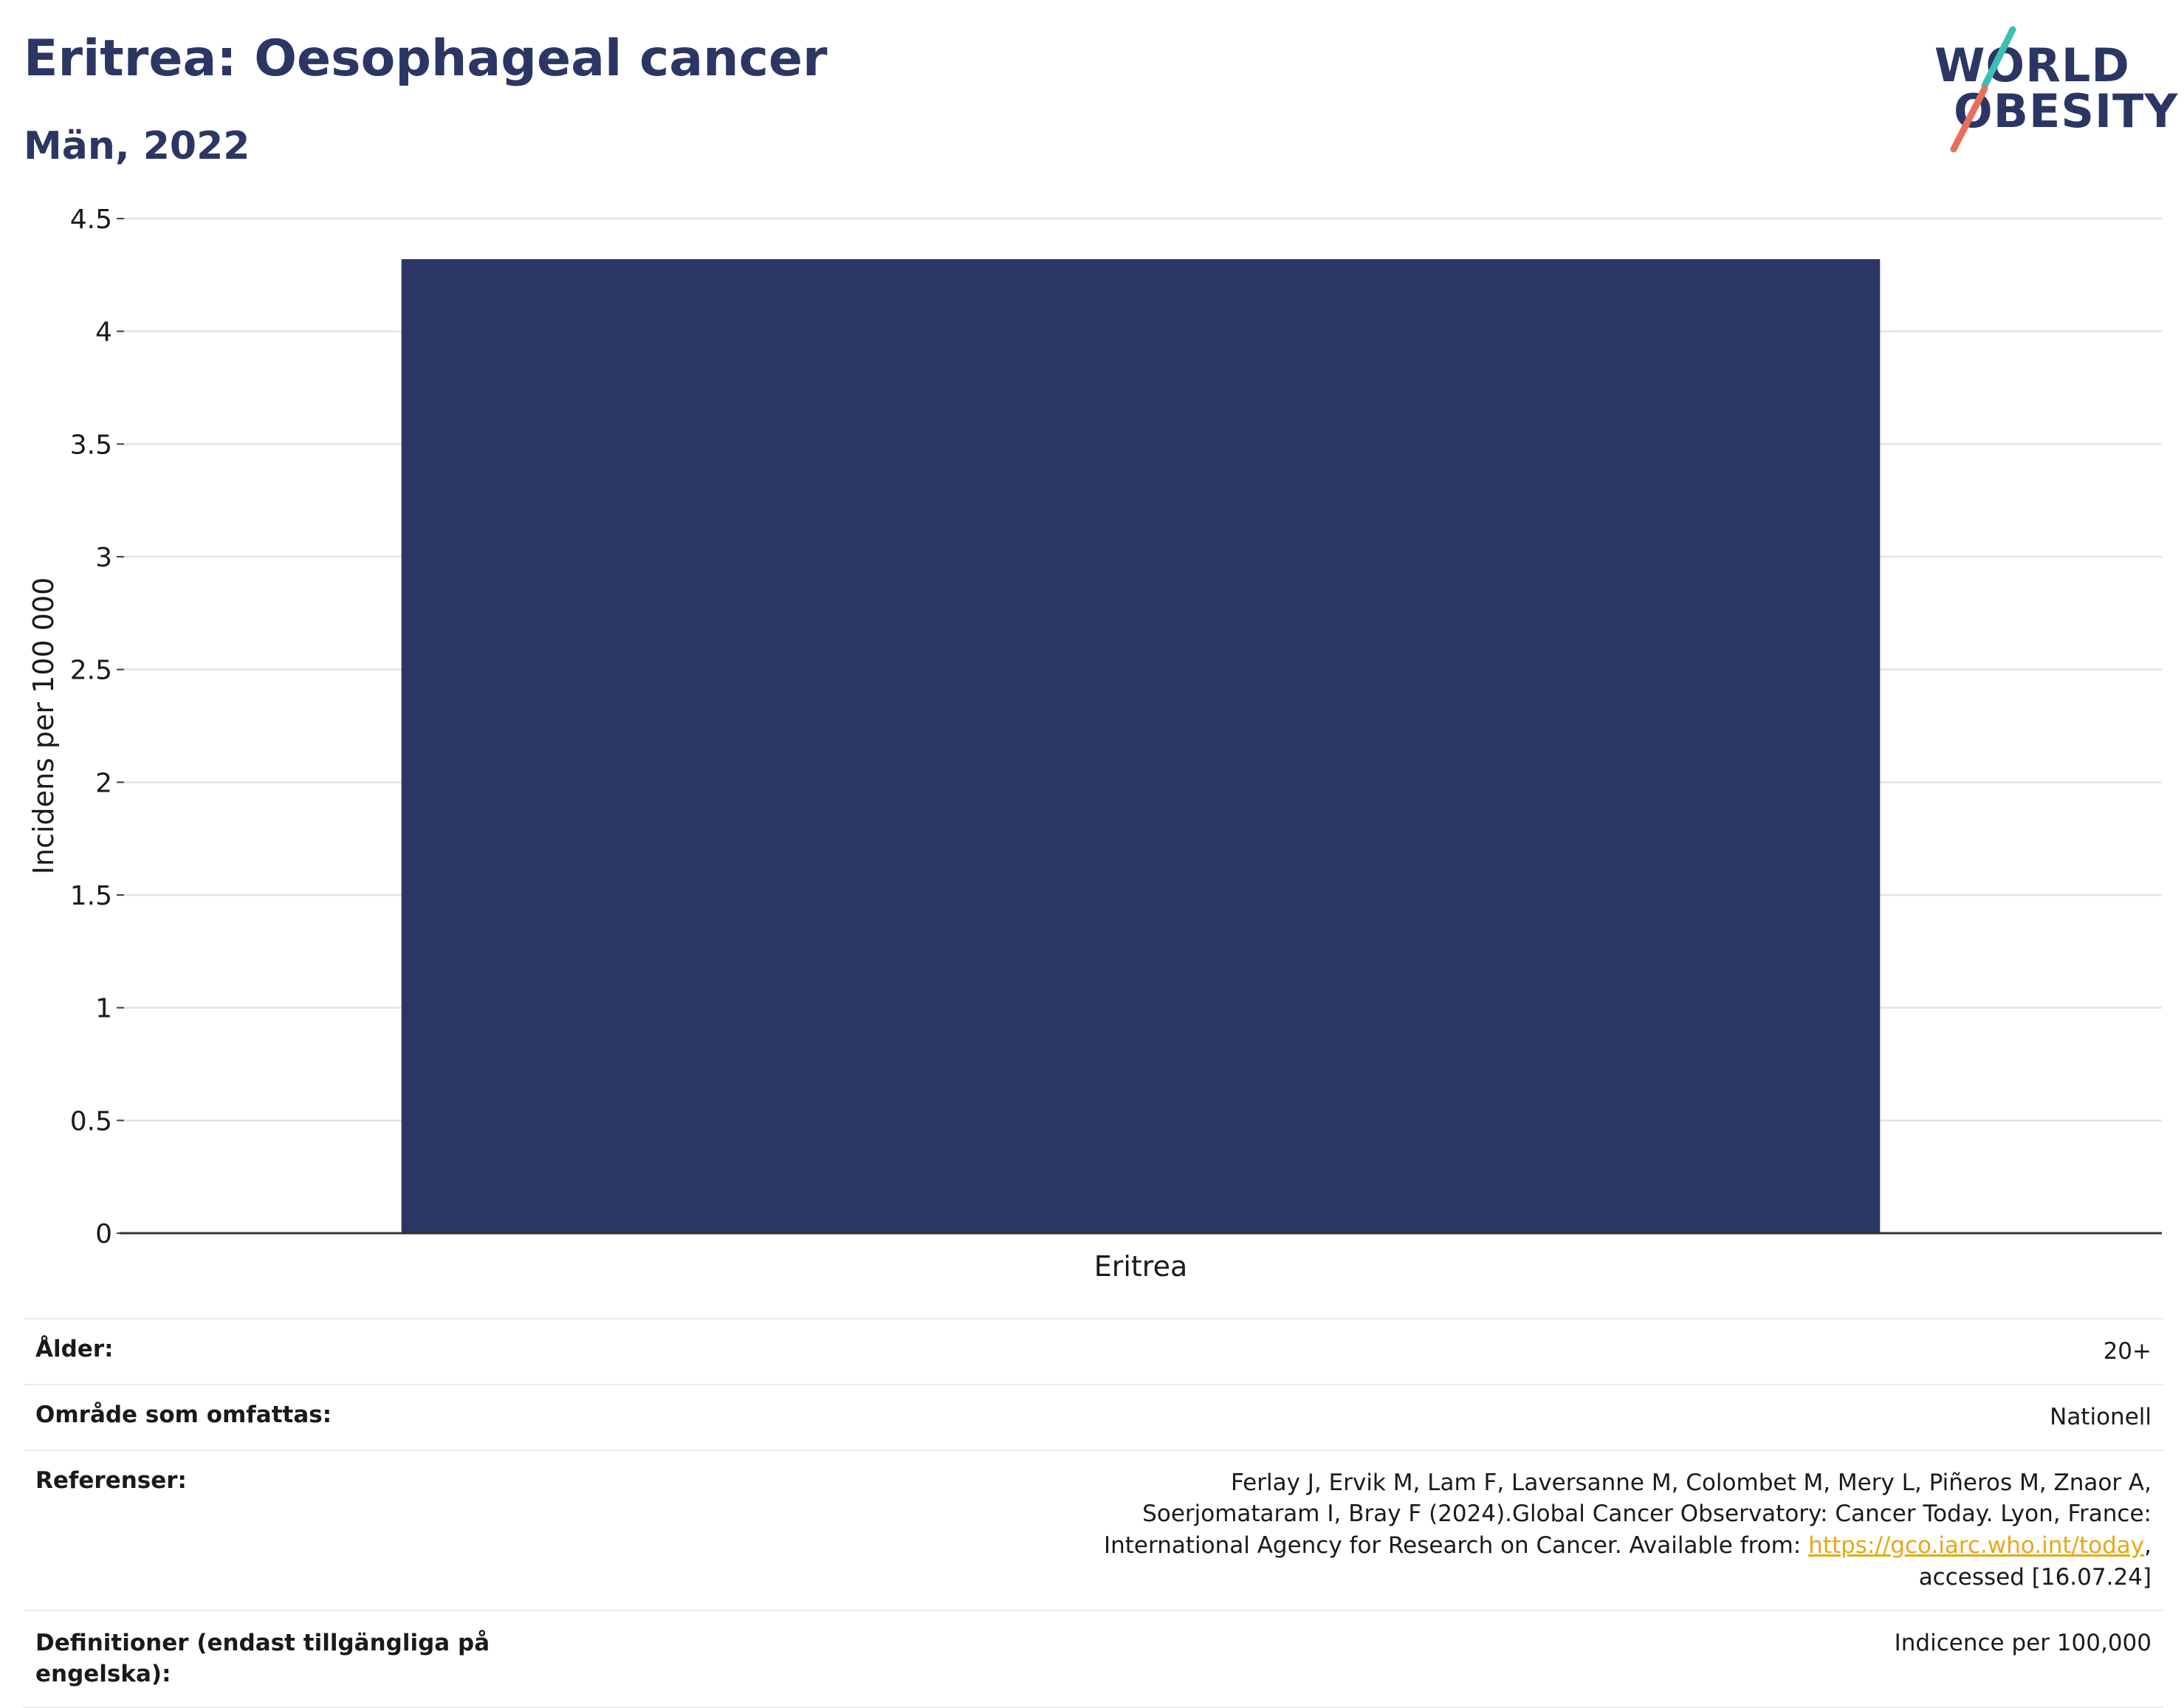  I want to click on page-subtitle: Män, 2022, so click(137, 146).